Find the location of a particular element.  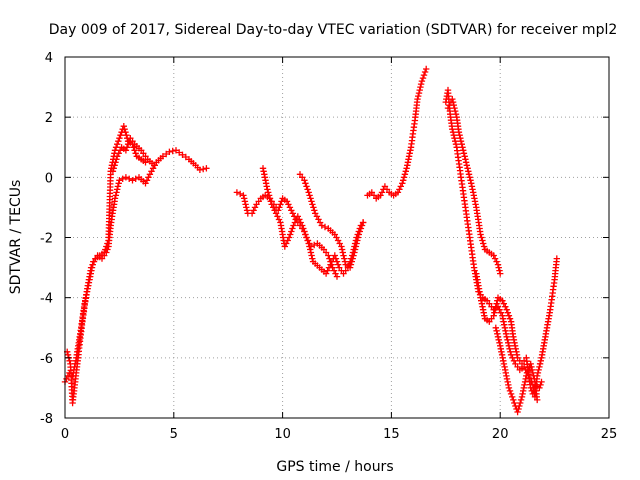

y-tick-label: 0 is located at coordinates (49, 178).